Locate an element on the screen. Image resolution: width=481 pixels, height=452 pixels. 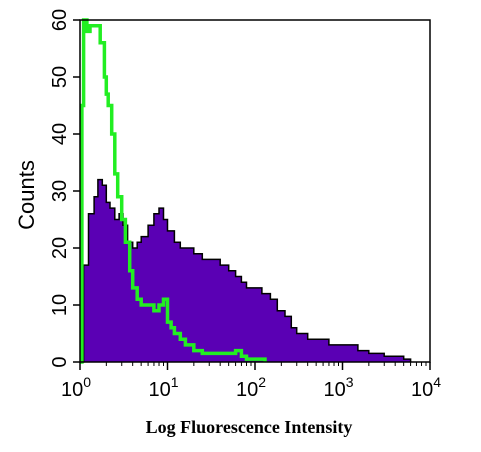
x-tick-label: 10³ is located at coordinates (338, 387).